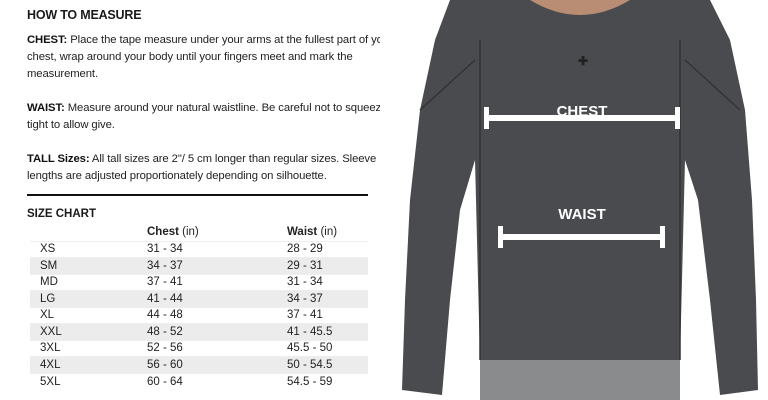 This screenshot has height=400, width=768. What do you see at coordinates (582, 111) in the screenshot?
I see `chest-label: CHEST` at bounding box center [582, 111].